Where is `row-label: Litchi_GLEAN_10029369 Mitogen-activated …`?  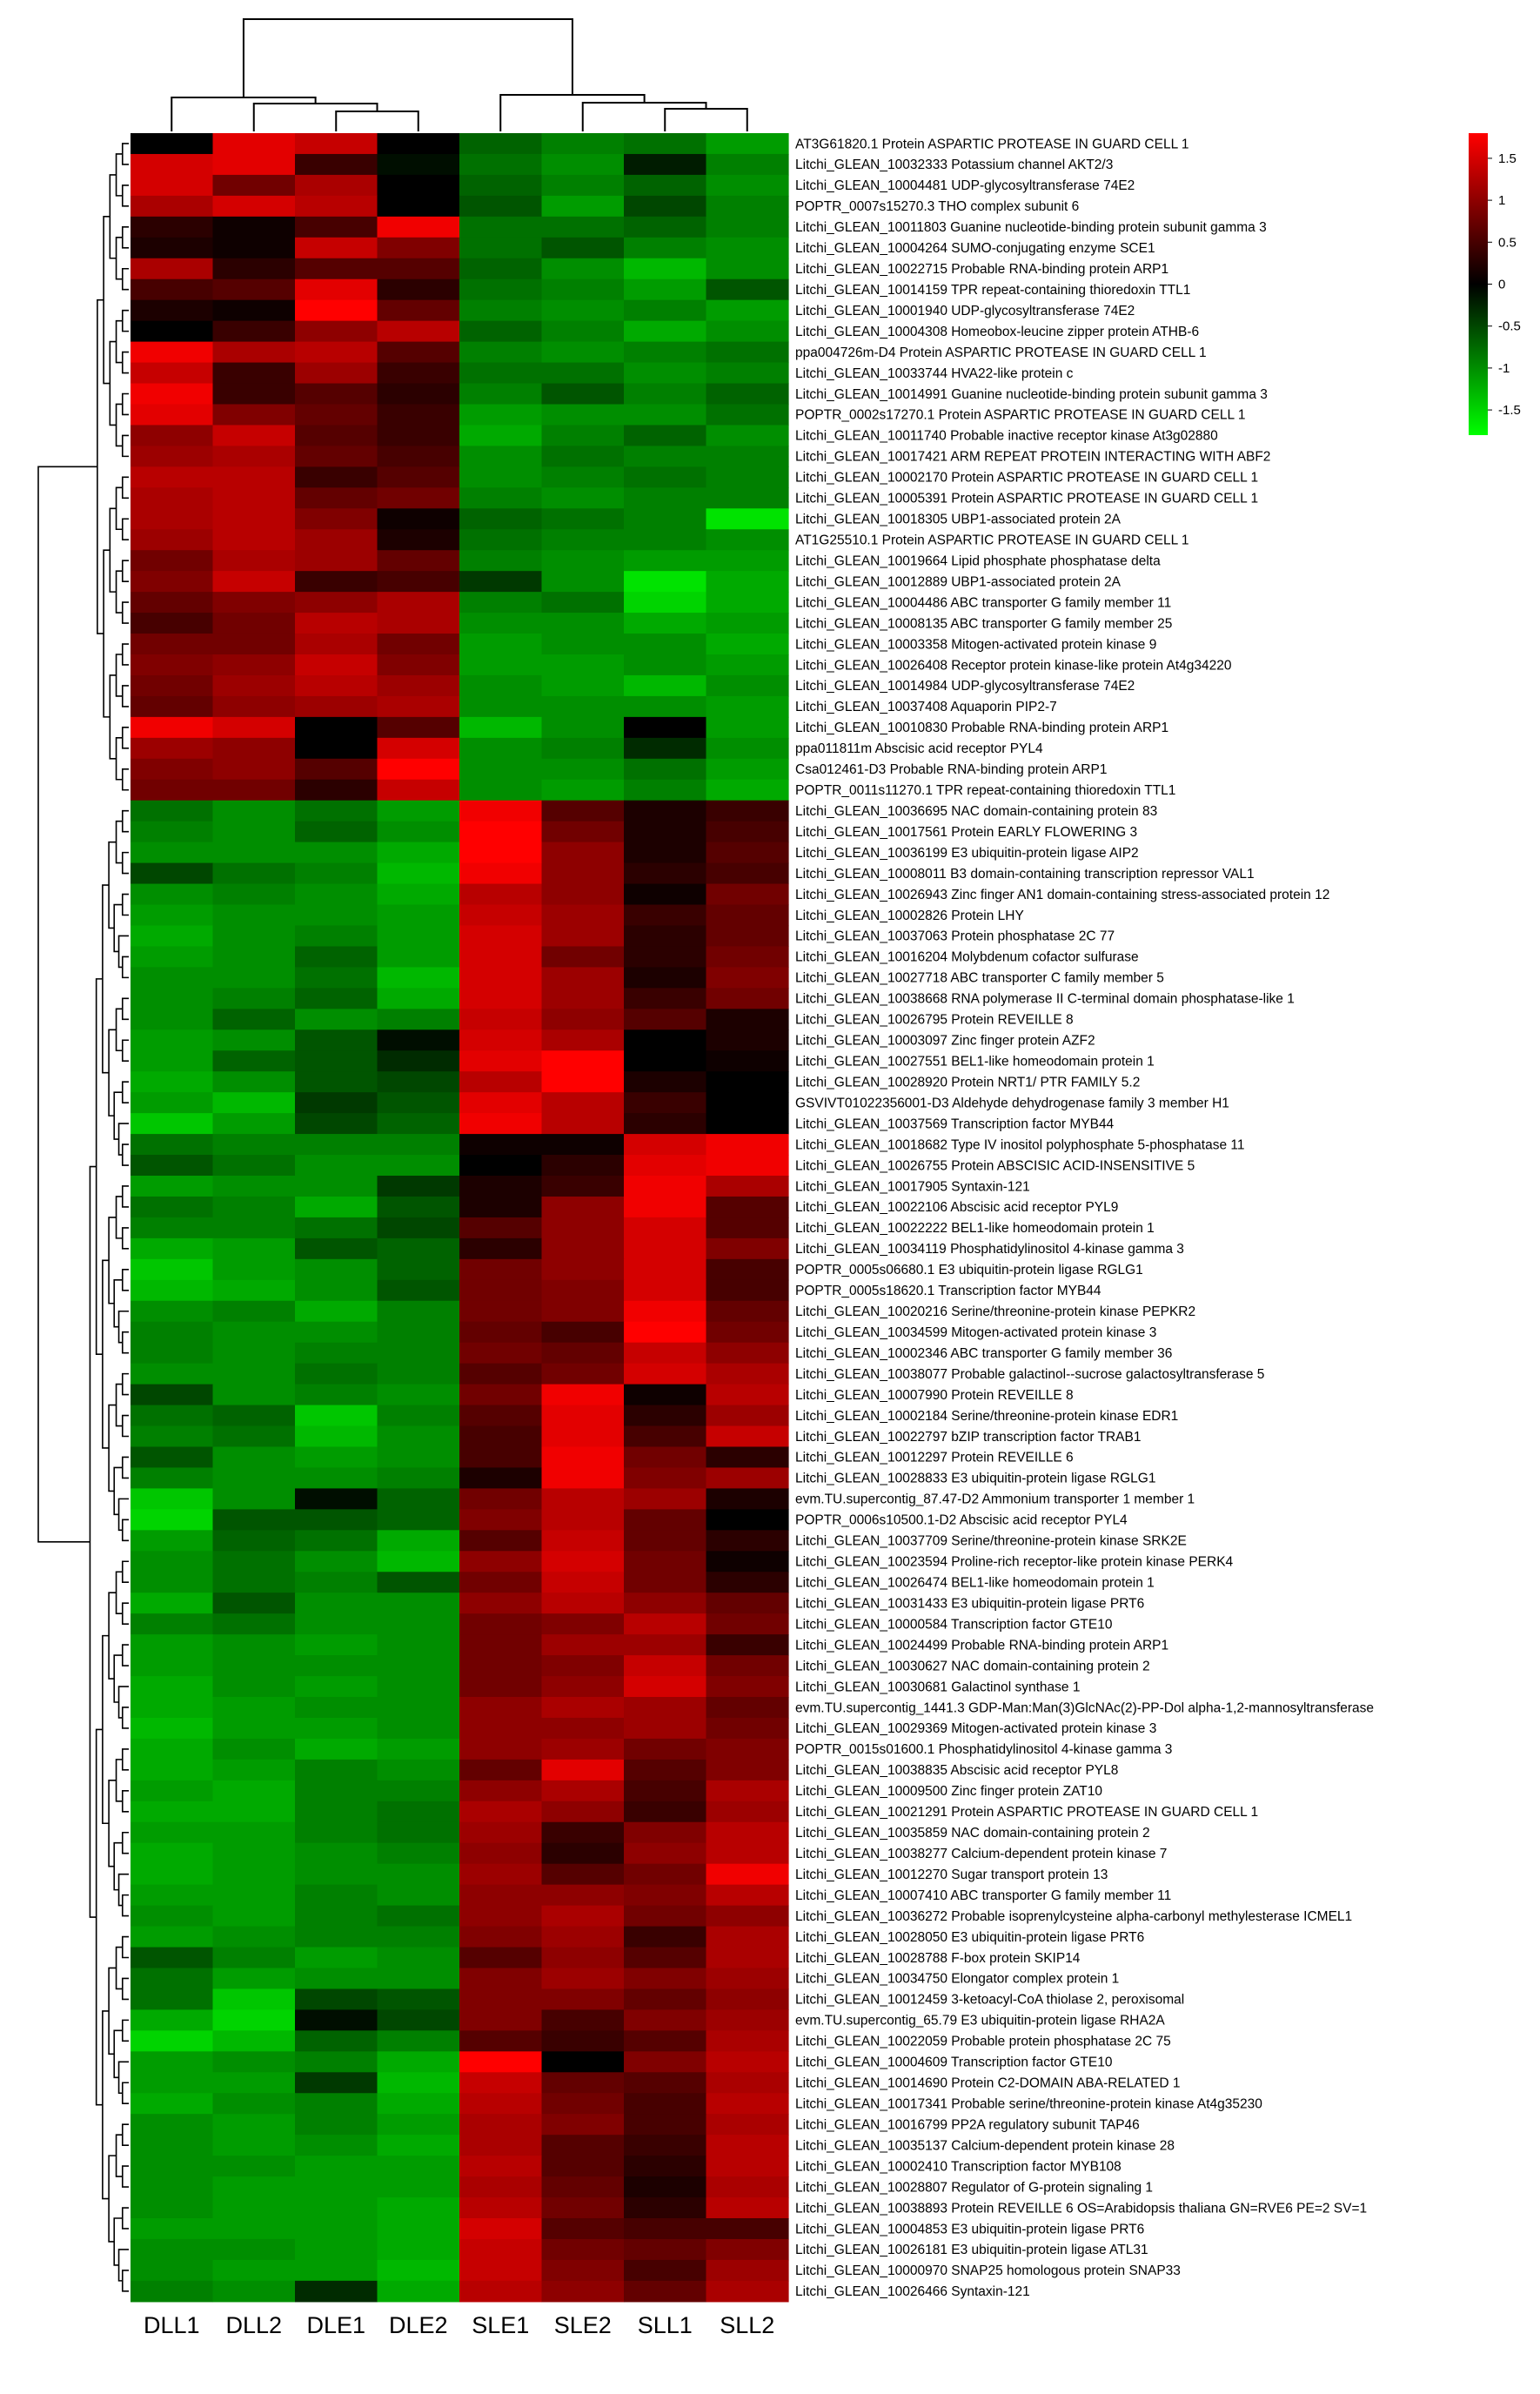
row-label: Litchi_GLEAN_10029369 Mitogen-activated … is located at coordinates (975, 1728).